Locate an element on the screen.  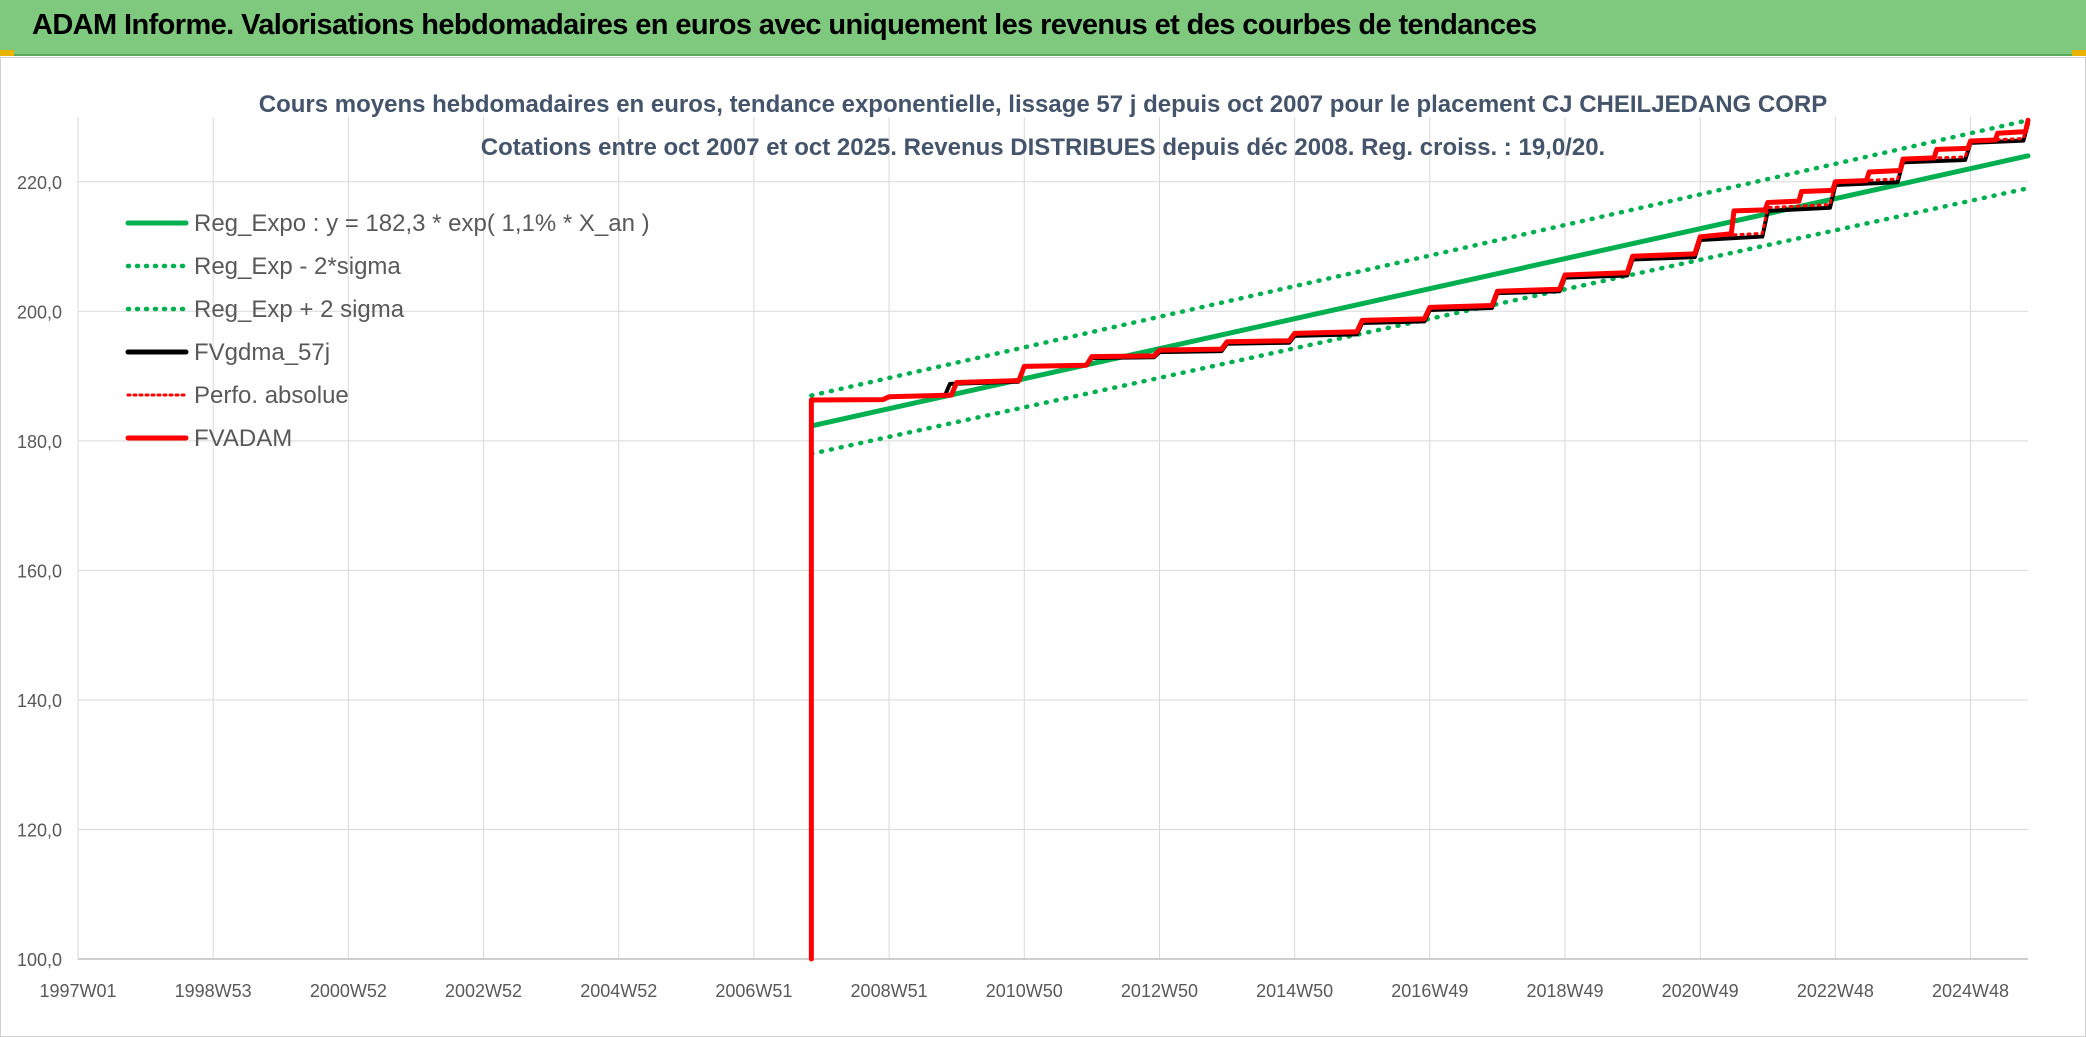
y-tick-label: 160,0 is located at coordinates (39, 571).